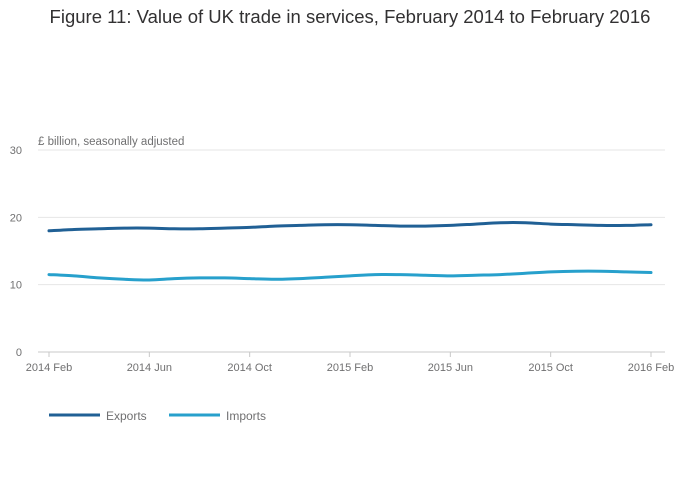 Image resolution: width=700 pixels, height=502 pixels. What do you see at coordinates (19, 353) in the screenshot?
I see `y-tick-label: 0` at bounding box center [19, 353].